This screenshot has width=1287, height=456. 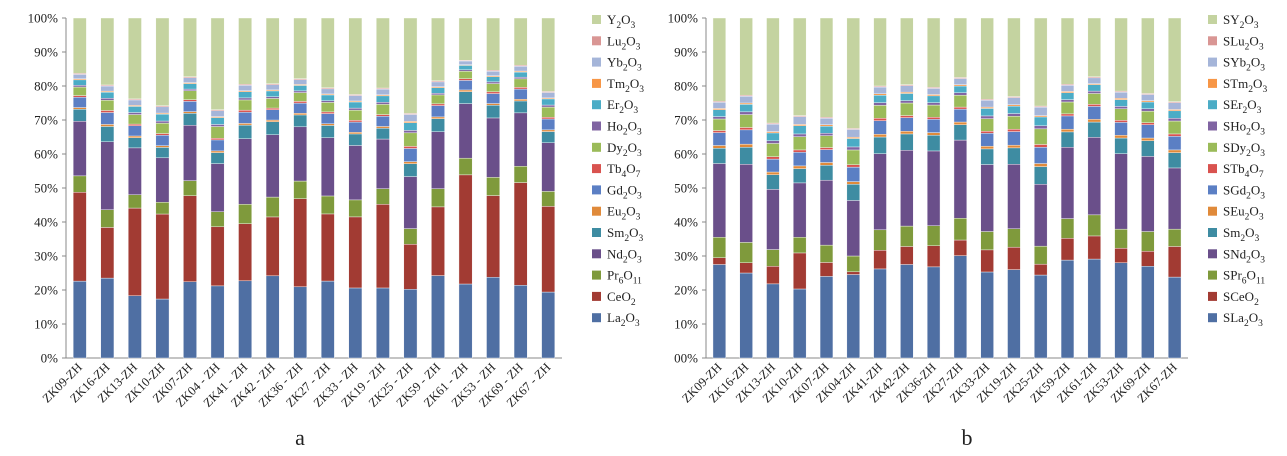 I want to click on legend-entry: CeO2, so click(x=621, y=298).